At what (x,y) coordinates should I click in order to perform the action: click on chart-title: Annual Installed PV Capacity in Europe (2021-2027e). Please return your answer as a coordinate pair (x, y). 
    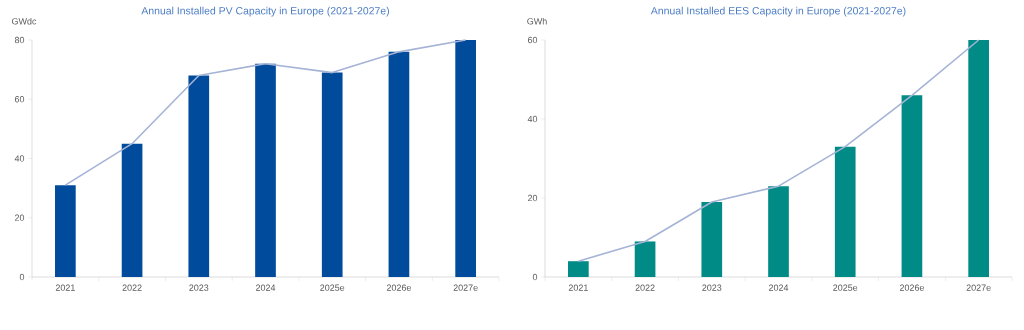
    Looking at the image, I should click on (265, 11).